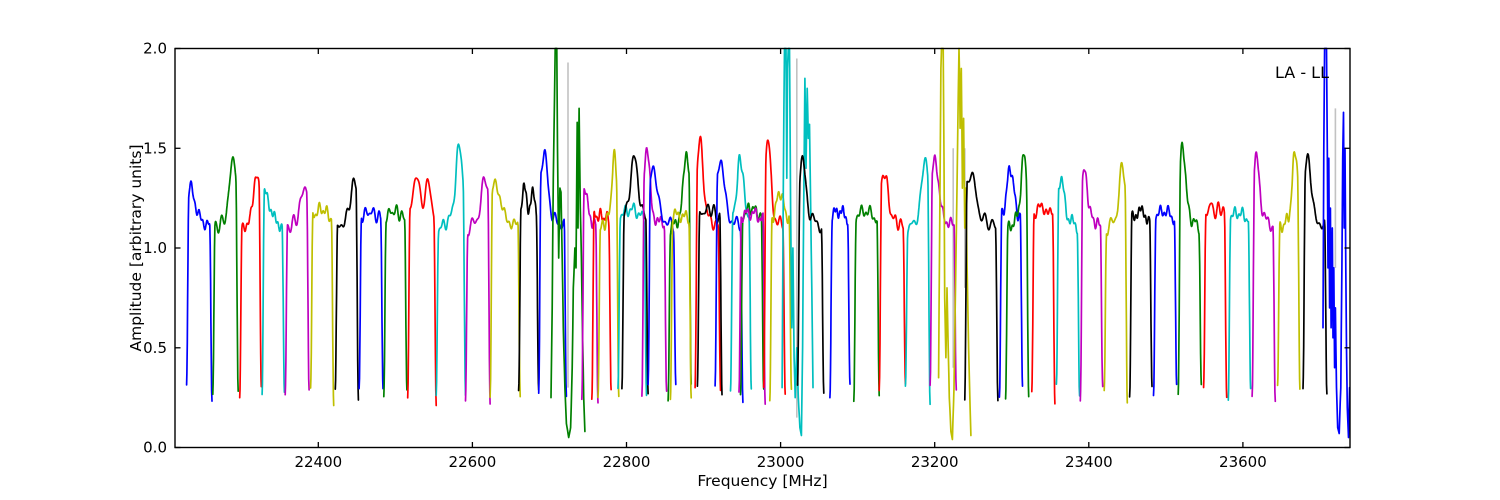 The height and width of the screenshot is (500, 1500). Describe the element at coordinates (762, 481) in the screenshot. I see `x-axis-label: Frequency [MHz]` at that location.